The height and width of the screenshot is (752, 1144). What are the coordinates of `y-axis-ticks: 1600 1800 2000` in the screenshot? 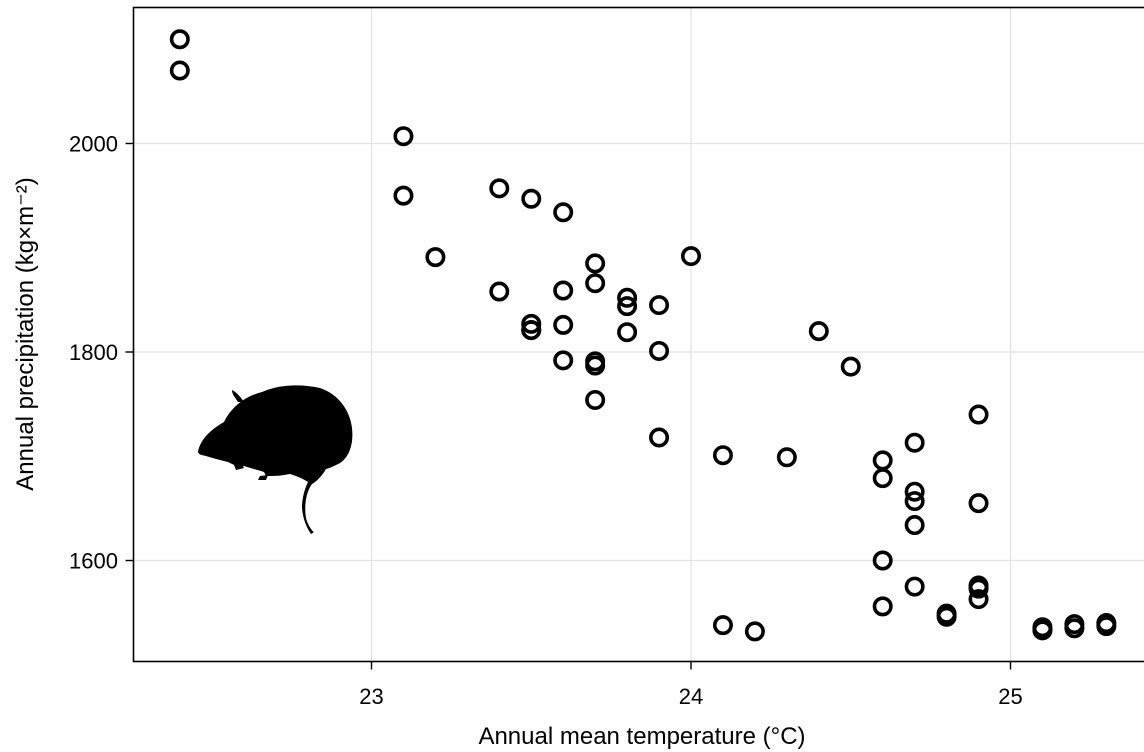 It's located at (101, 353).